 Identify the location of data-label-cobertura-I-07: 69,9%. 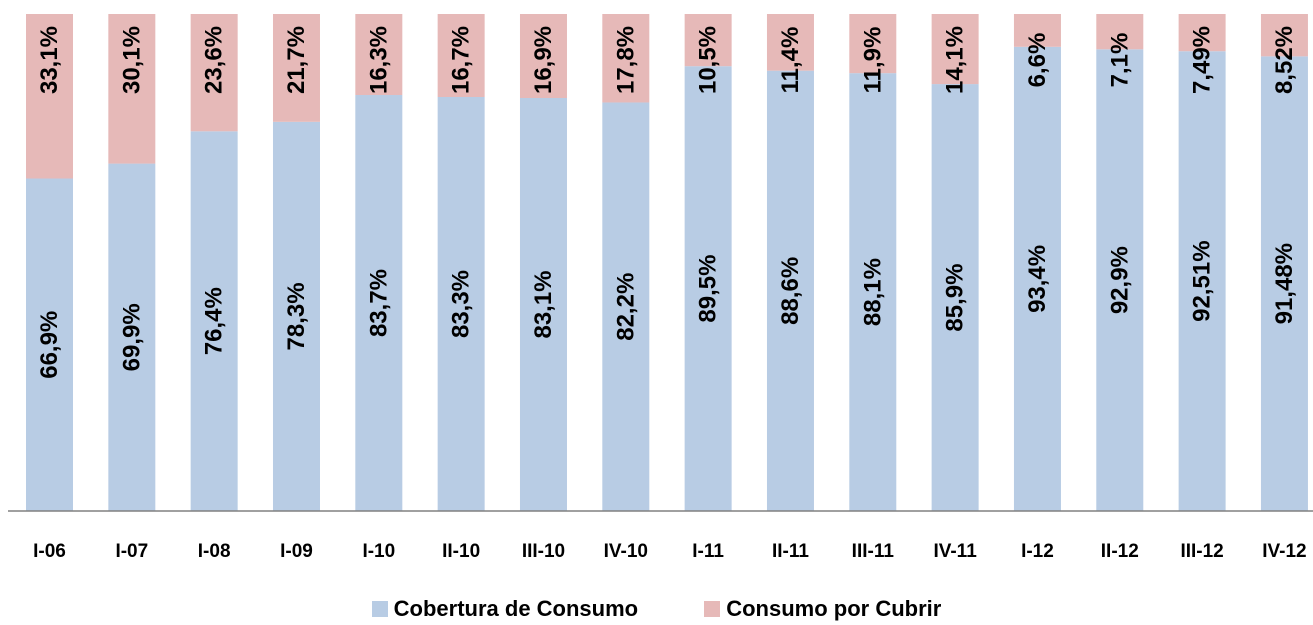
(131, 337).